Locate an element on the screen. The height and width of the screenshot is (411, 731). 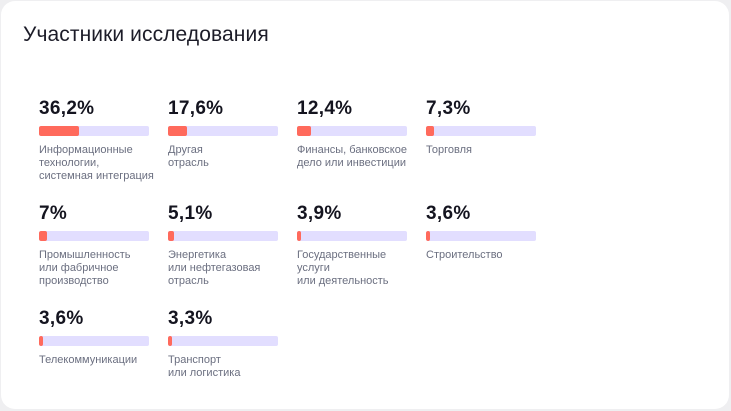
participant-label-line: технологии, is located at coordinates (69, 163).